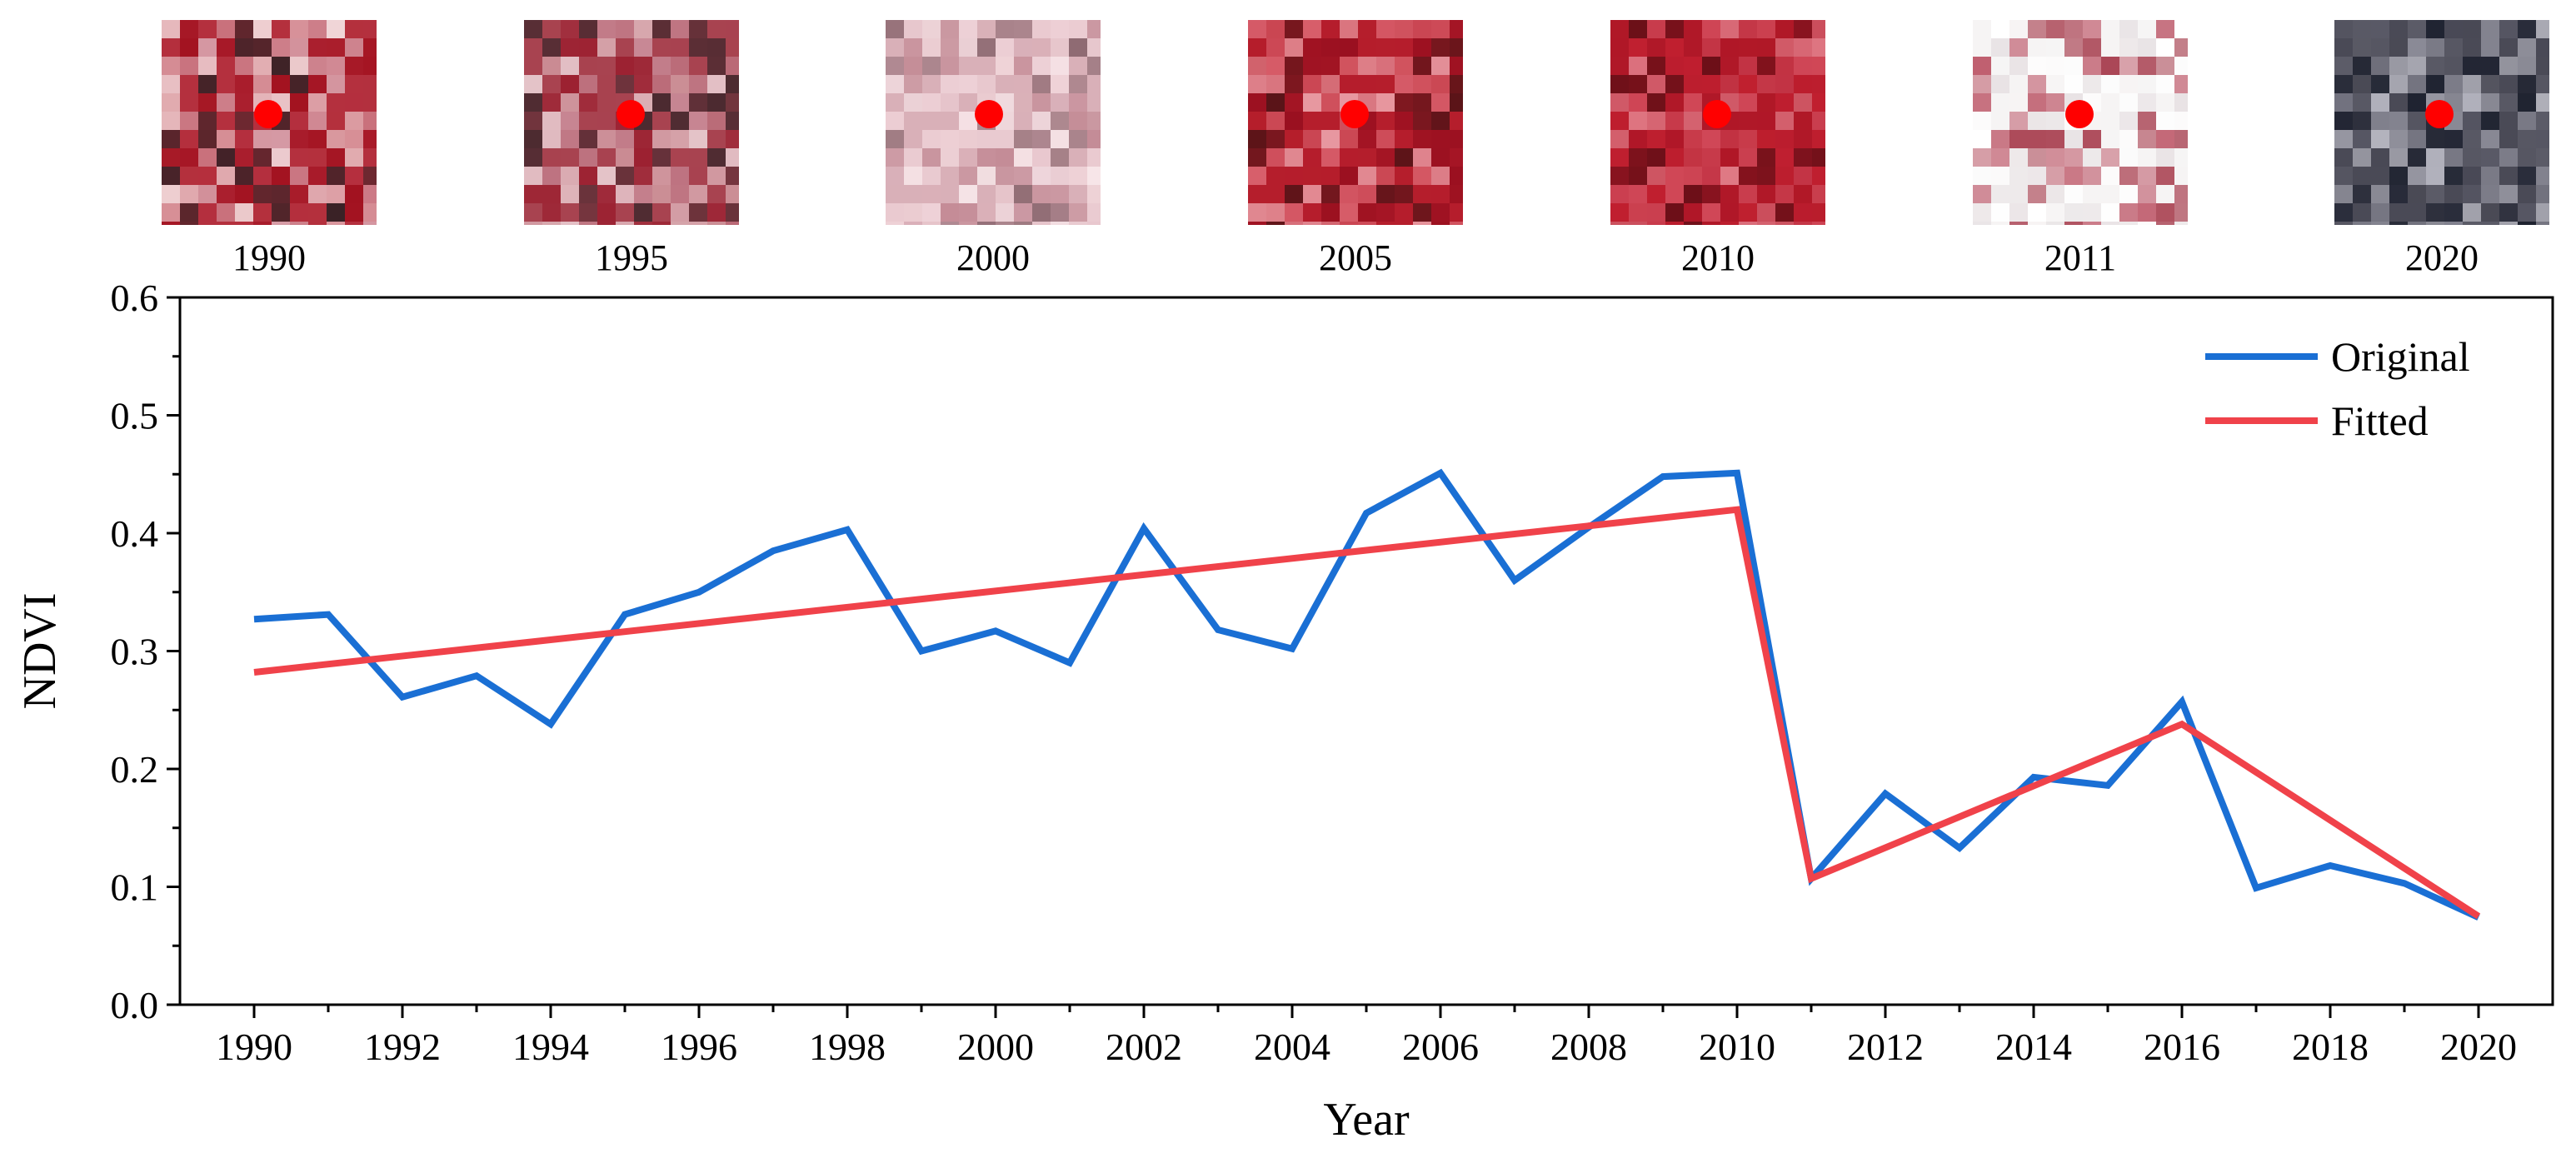 The height and width of the screenshot is (1153, 2576). Describe the element at coordinates (1366, 1120) in the screenshot. I see `x-axis-title: Year` at that location.